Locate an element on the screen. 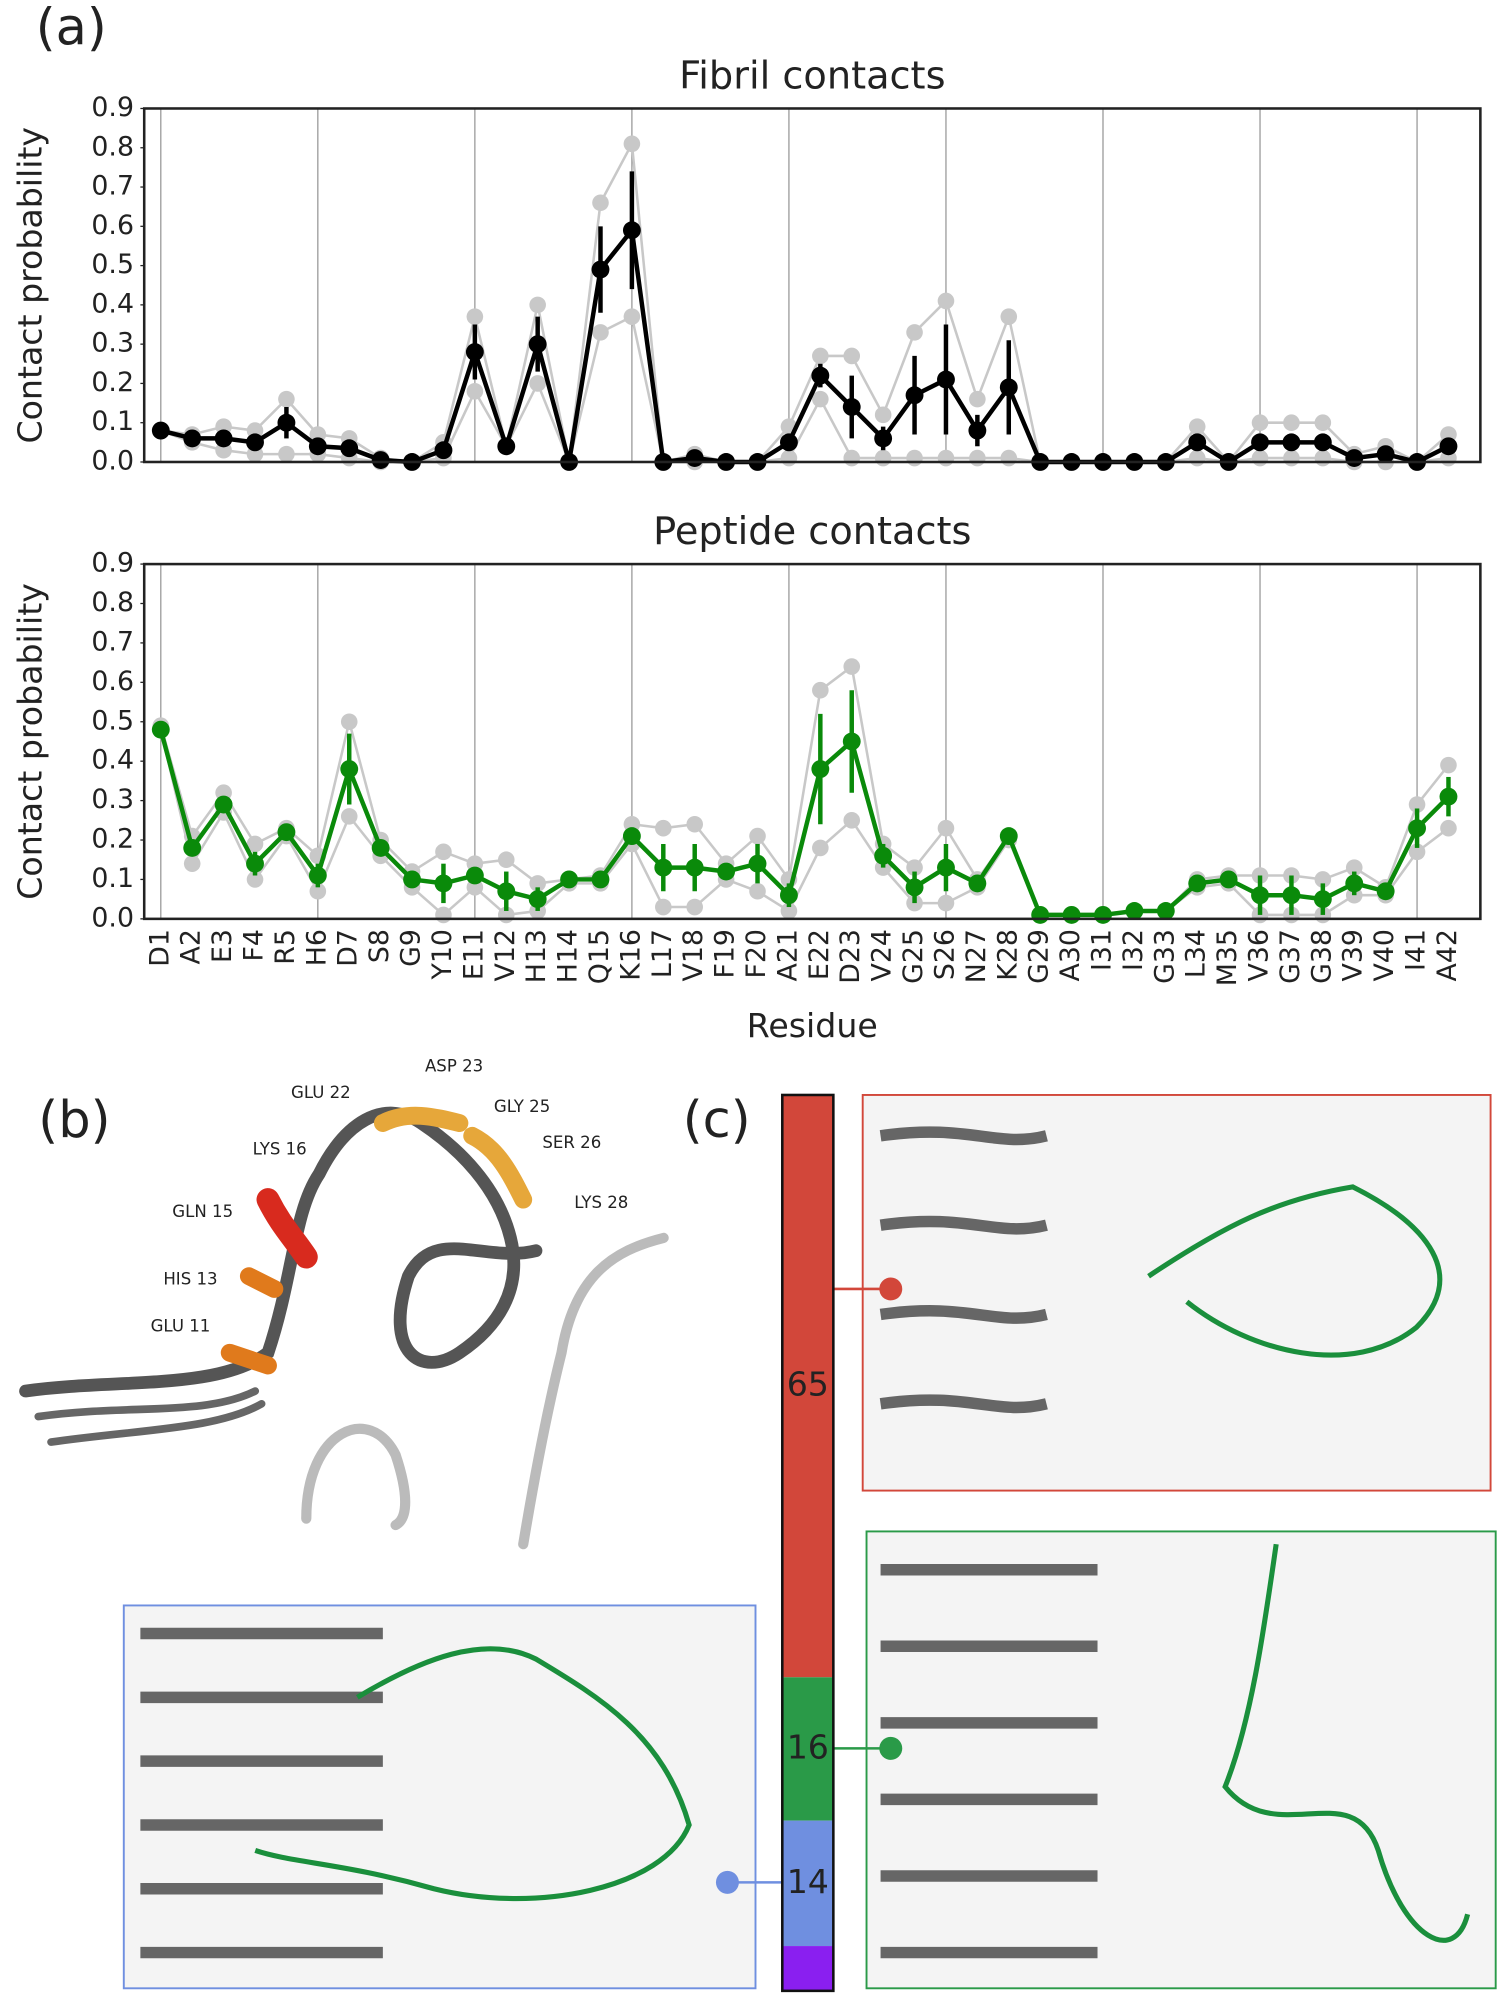  x-tick-label: E11 is located at coordinates (473, 954).